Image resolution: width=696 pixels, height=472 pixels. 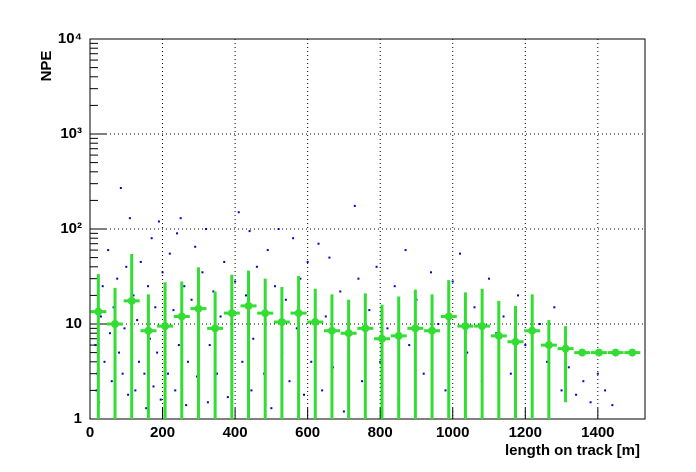 What do you see at coordinates (525, 432) in the screenshot?
I see `x-tick-label: 1200` at bounding box center [525, 432].